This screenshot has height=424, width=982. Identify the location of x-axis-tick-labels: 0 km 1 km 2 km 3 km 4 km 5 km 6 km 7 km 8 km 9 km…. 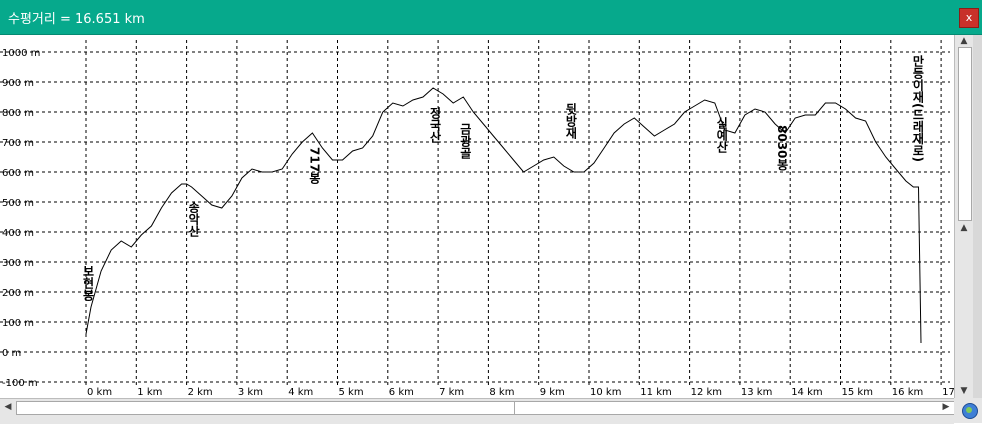
(520, 392).